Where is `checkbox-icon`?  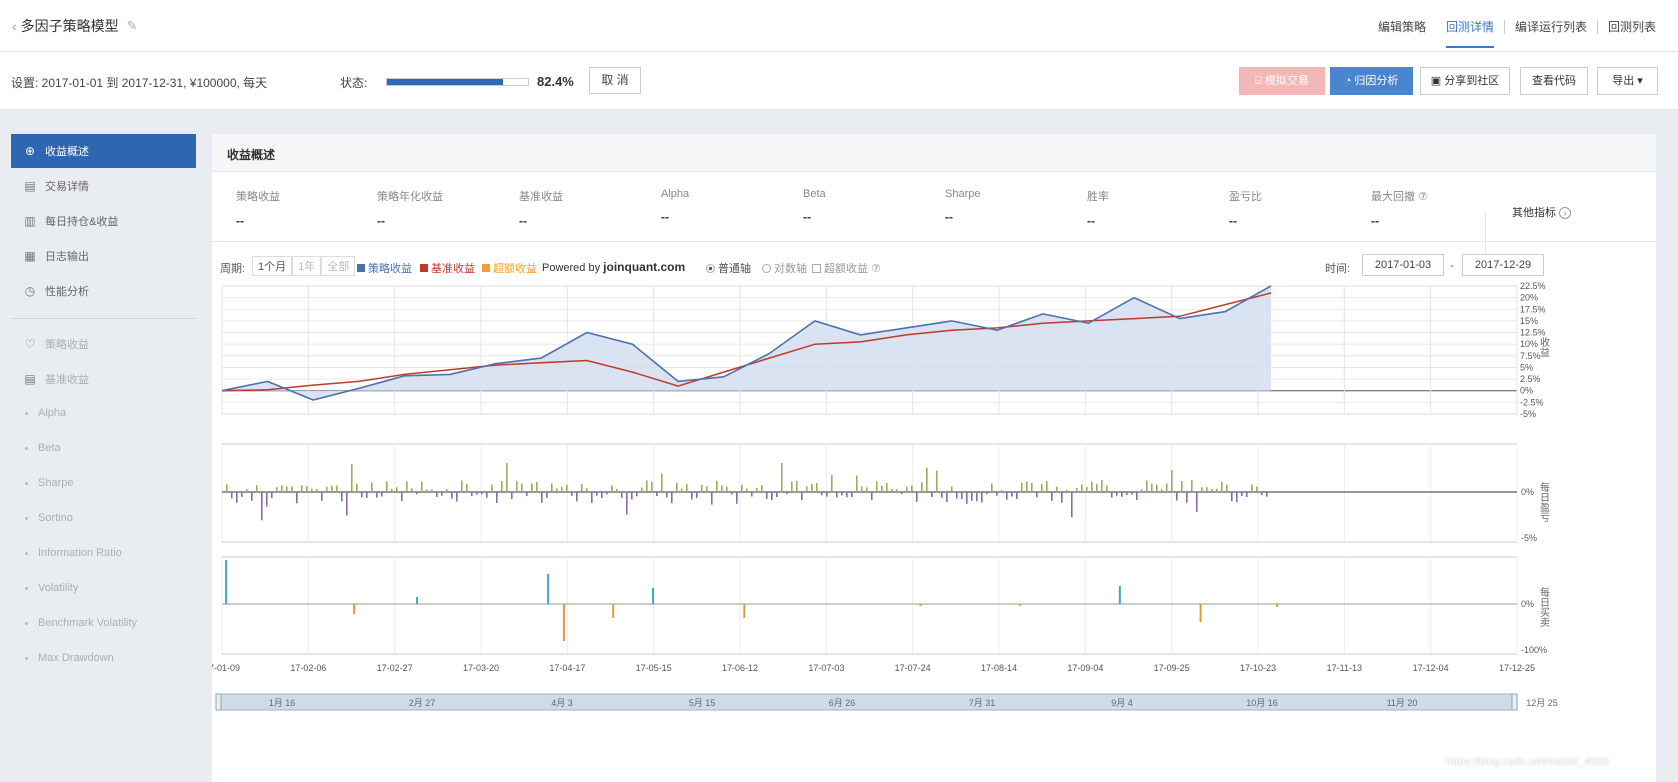 checkbox-icon is located at coordinates (816, 268).